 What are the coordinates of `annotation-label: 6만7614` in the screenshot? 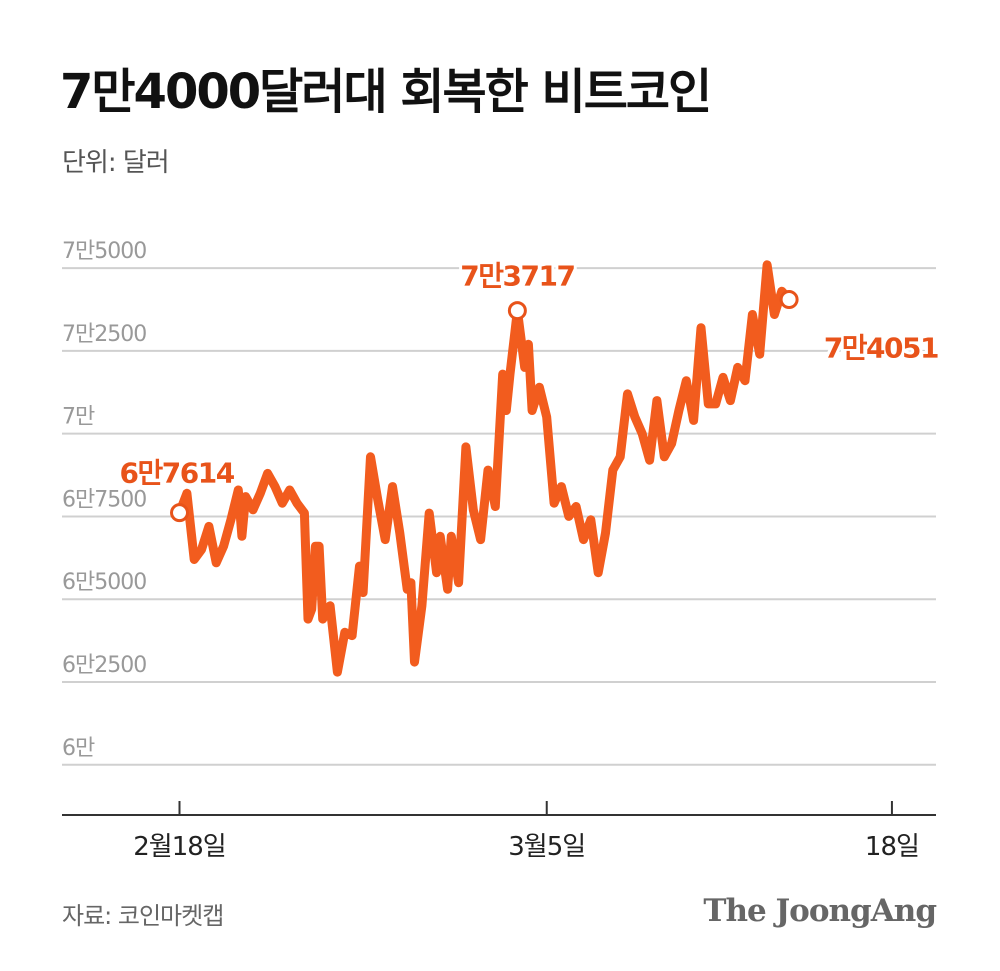 It's located at (177, 473).